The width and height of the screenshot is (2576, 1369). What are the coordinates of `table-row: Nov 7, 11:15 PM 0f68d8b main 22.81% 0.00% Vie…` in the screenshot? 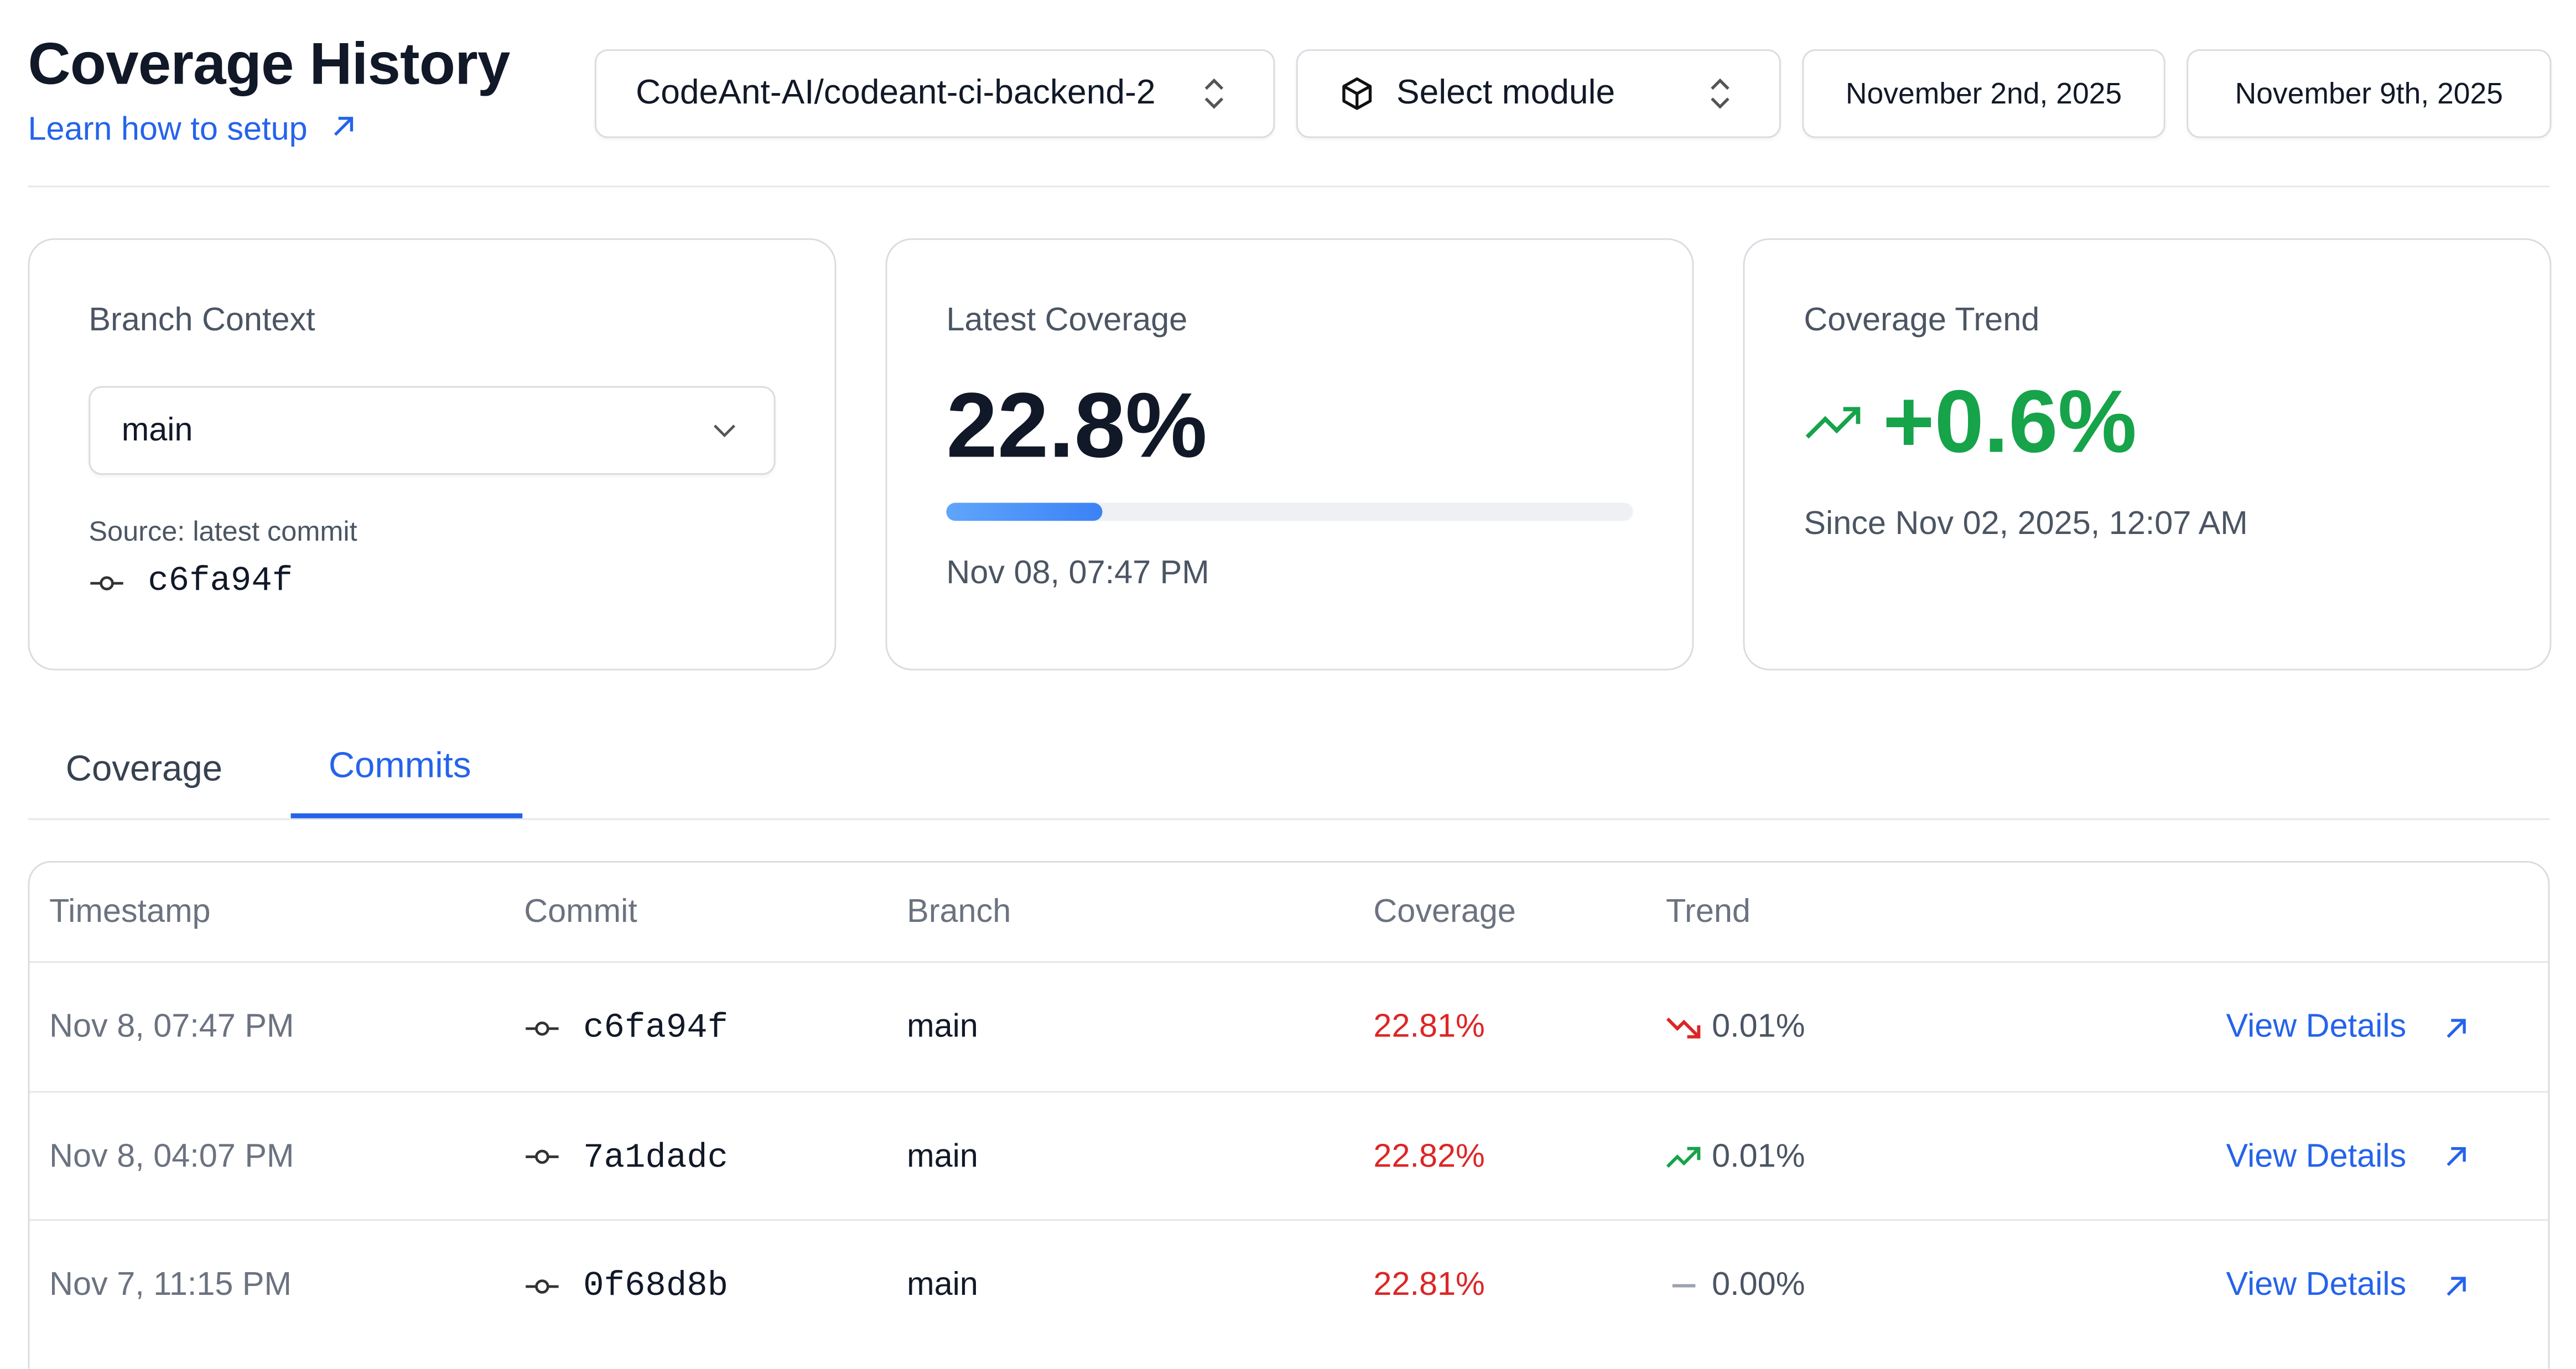 It's located at (1288, 1284).